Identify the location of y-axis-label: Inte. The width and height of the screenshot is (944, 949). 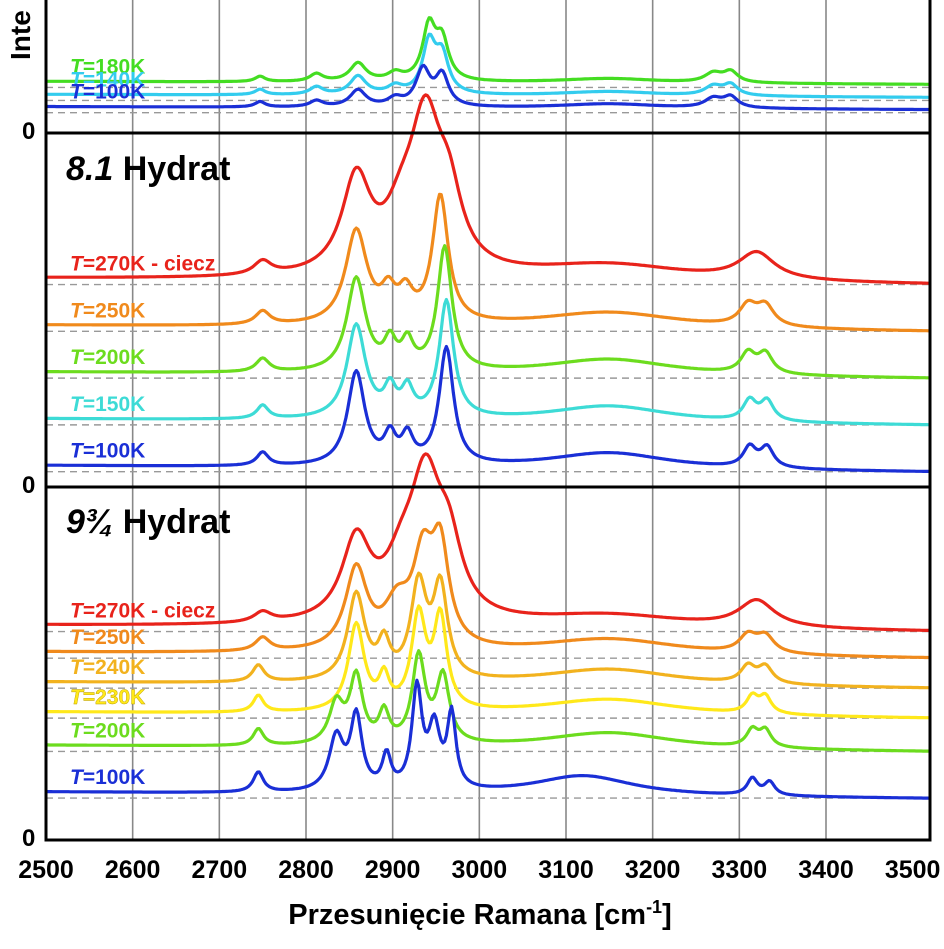
(20, 35).